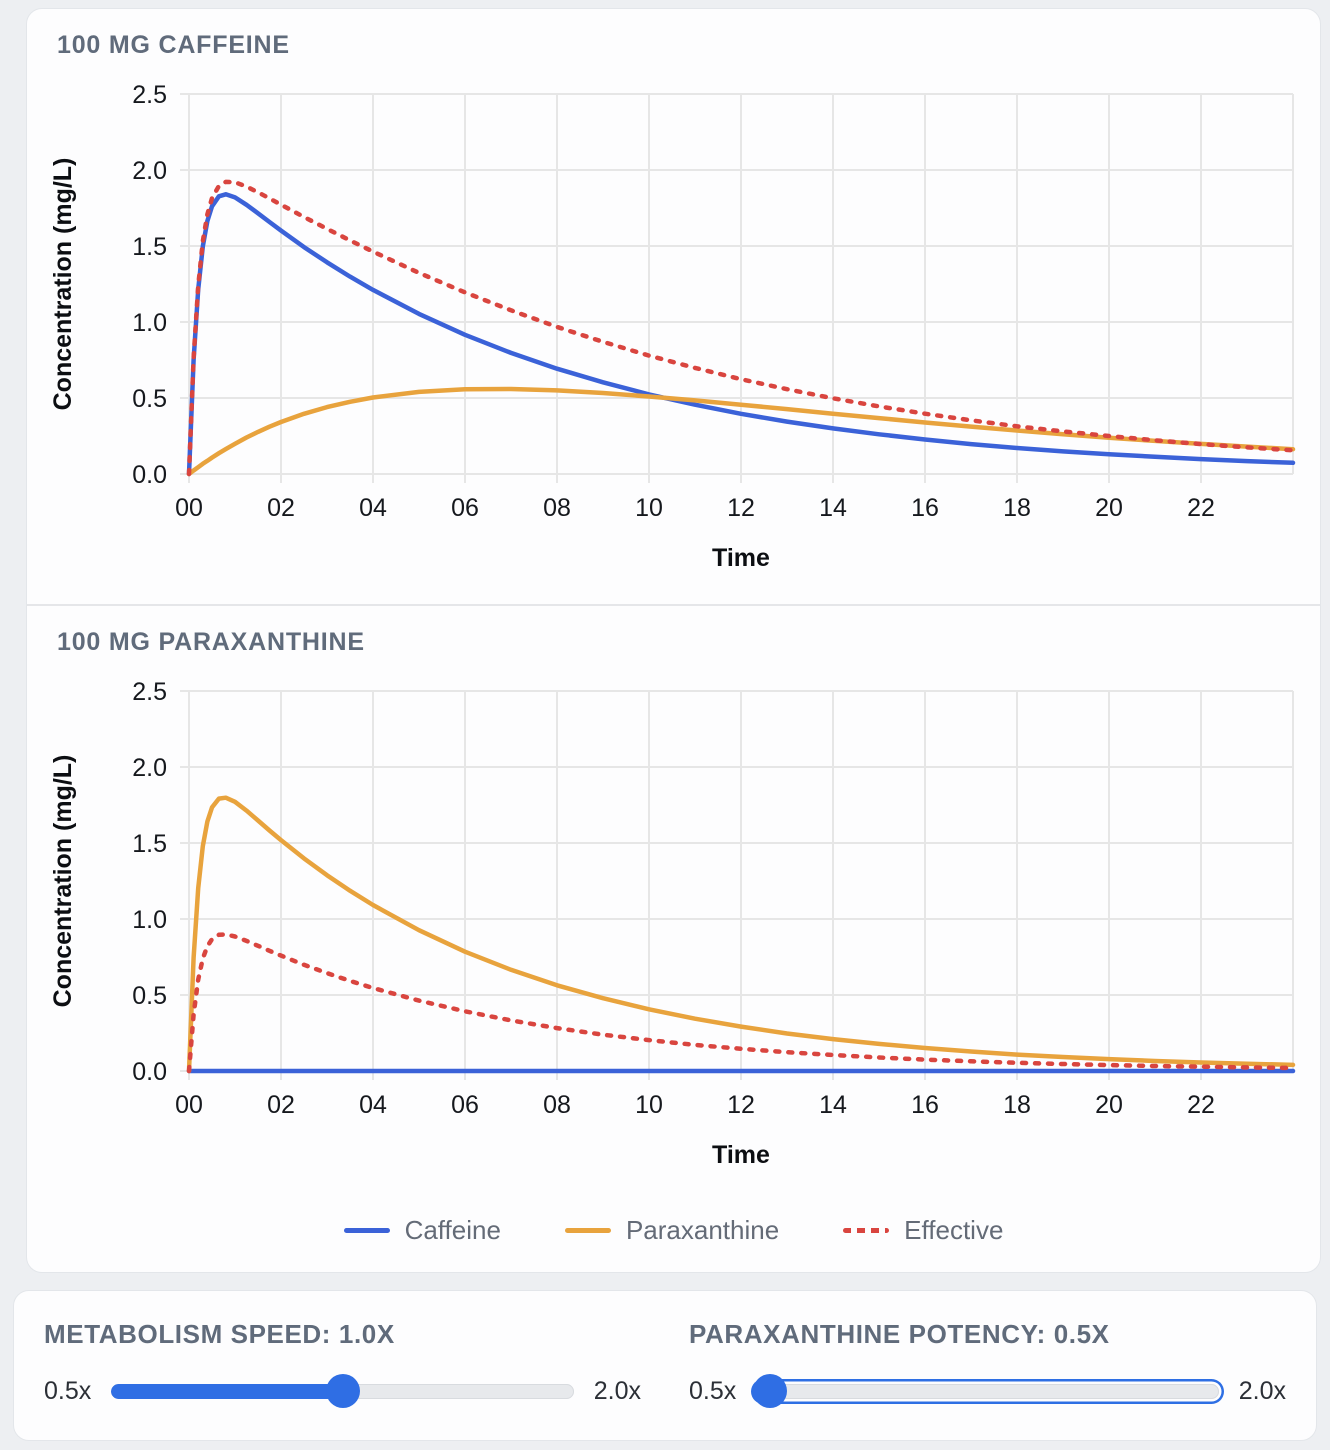 The width and height of the screenshot is (1330, 1450). I want to click on metabolism-slider-track, so click(342, 1391).